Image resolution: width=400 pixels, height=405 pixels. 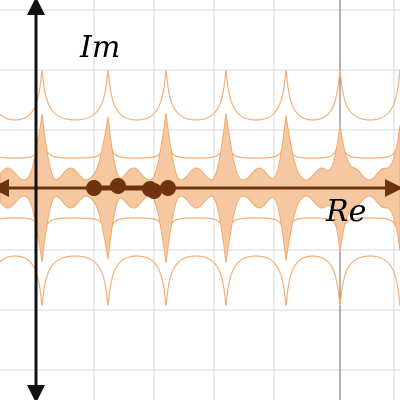 I want to click on real-axis-label: Re, so click(x=345, y=211).